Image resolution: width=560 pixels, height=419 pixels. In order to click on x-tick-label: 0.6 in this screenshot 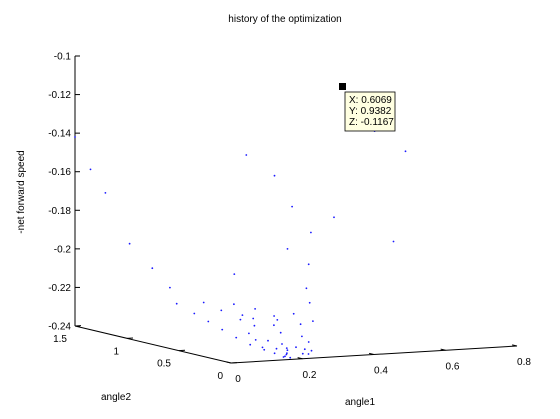, I will do `click(453, 366)`.